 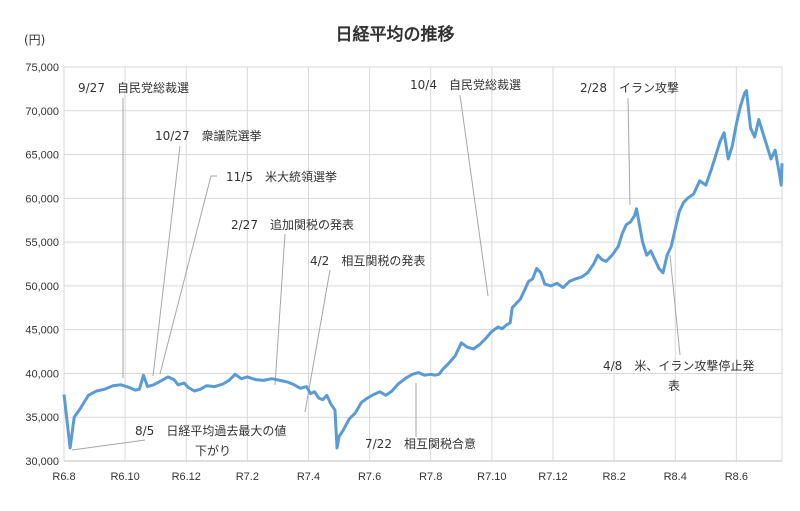 I want to click on x-tick-label: R6.8, so click(x=63, y=477).